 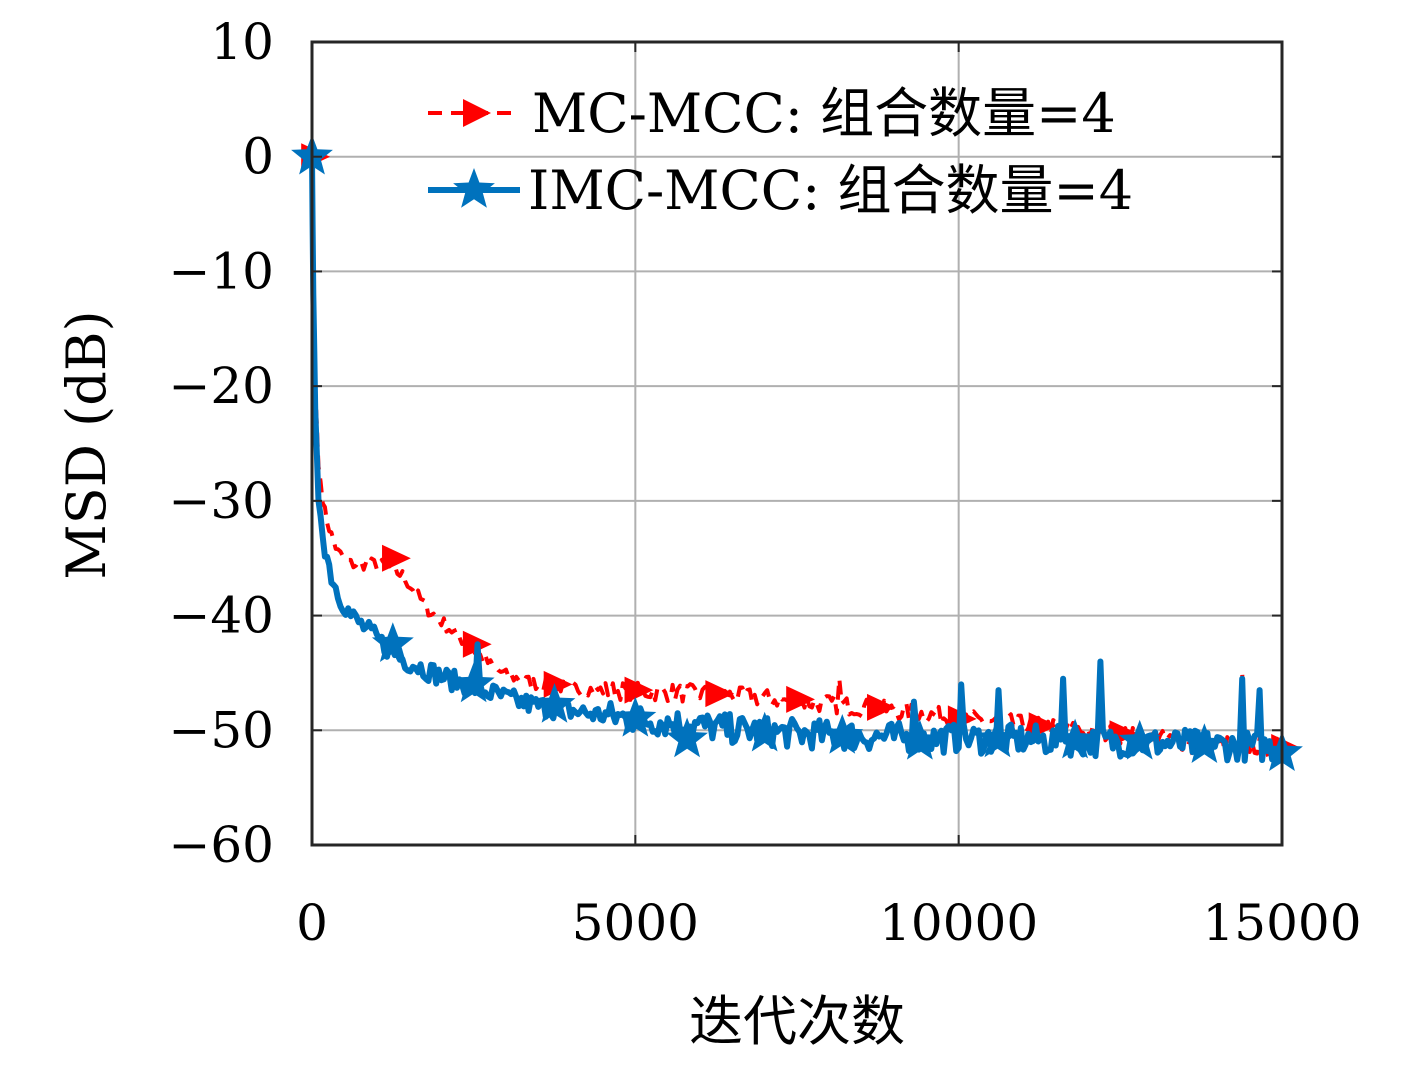 What do you see at coordinates (474, 188) in the screenshot?
I see `legend-marker-imc-mcc` at bounding box center [474, 188].